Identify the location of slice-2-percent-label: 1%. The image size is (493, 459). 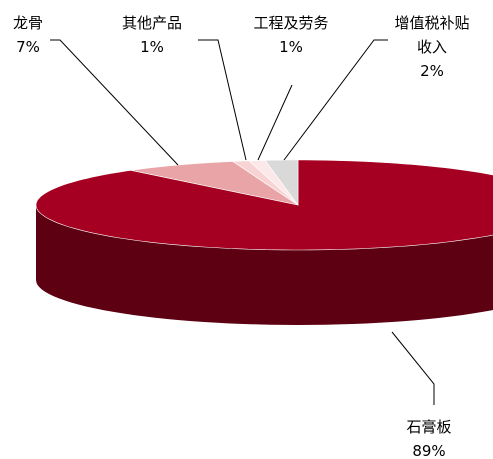
(152, 47).